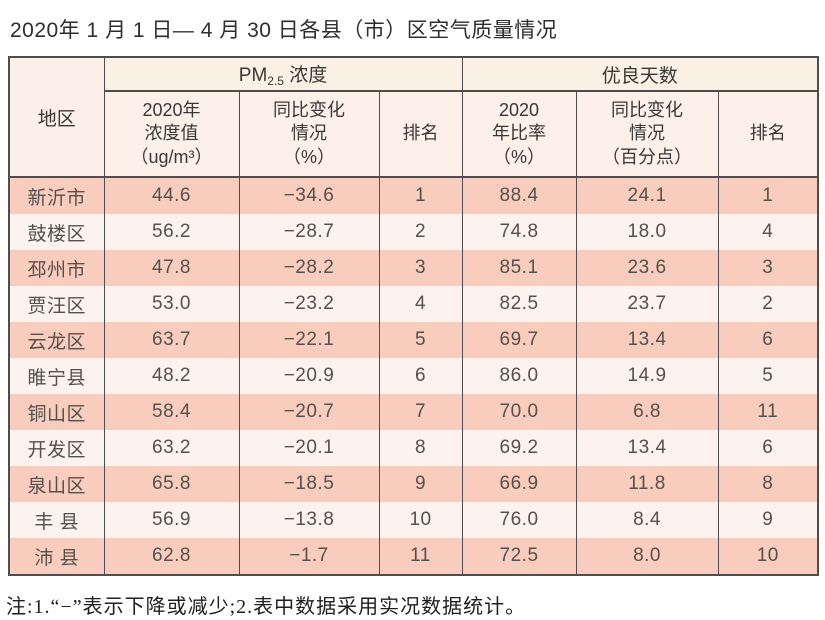  What do you see at coordinates (640, 74) in the screenshot?
I see `header-good-days-group: 优良天数` at bounding box center [640, 74].